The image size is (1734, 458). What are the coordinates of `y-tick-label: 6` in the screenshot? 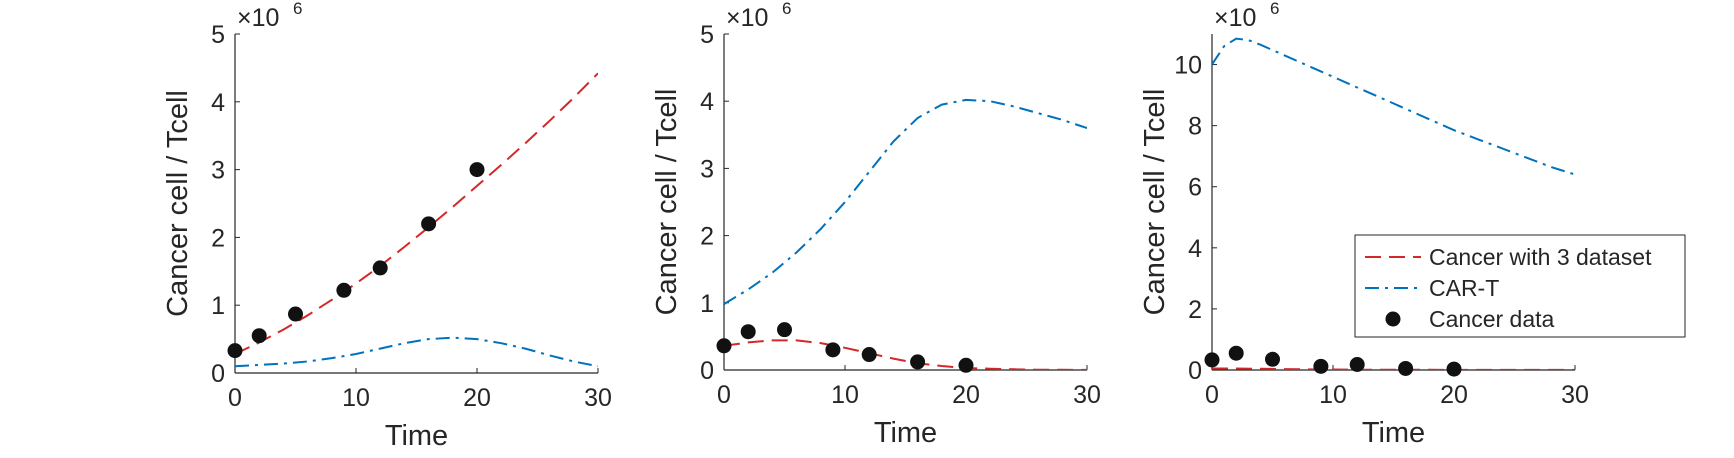 It's located at (1195, 188).